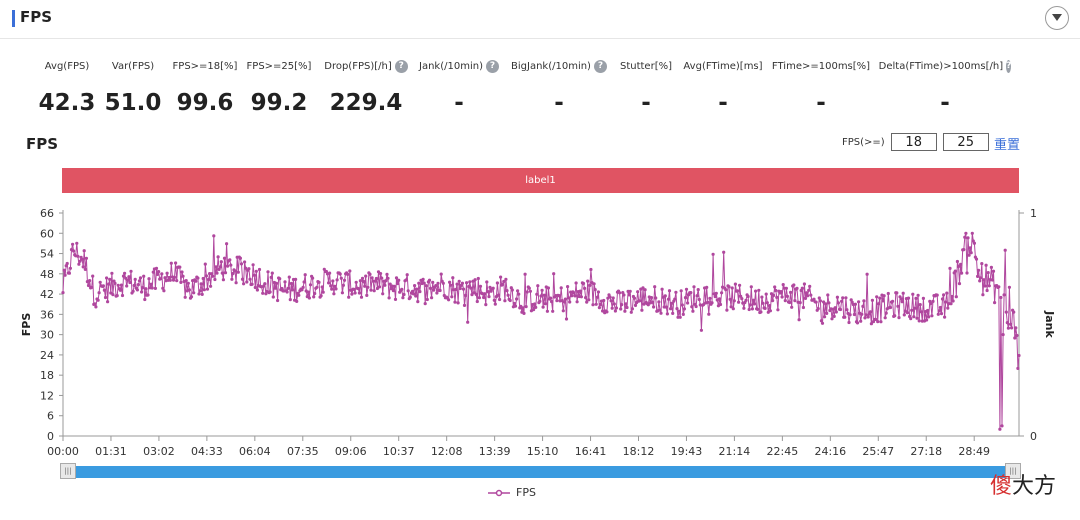 This screenshot has width=1080, height=520. I want to click on zoom-slider-track, so click(540, 472).